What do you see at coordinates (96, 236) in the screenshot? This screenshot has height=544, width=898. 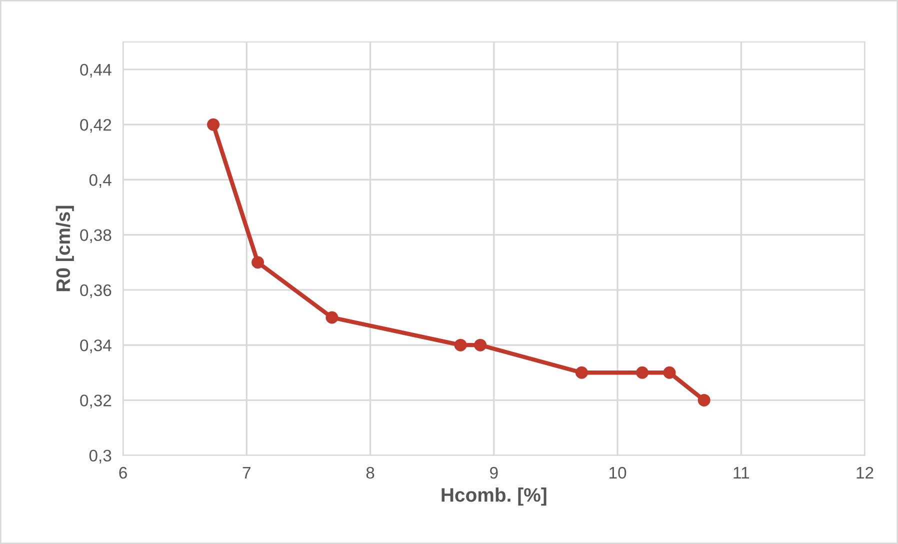 I see `y-tick-label: 0,38` at bounding box center [96, 236].